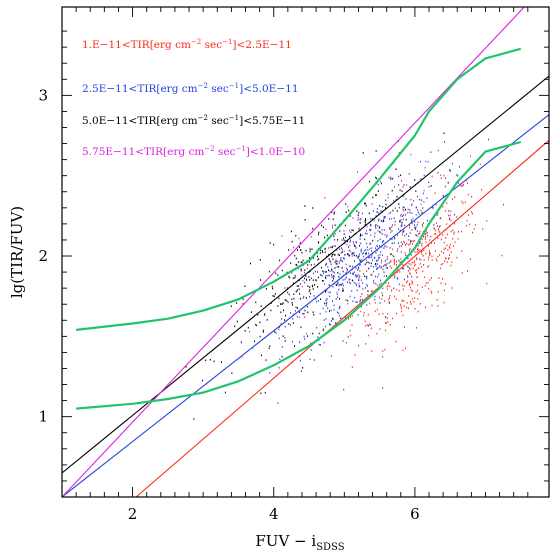  Describe the element at coordinates (193, 120) in the screenshot. I see `legend-entry: 5.0E−11<TIR[erg cm−2 sec−1]<5.75E−11` at that location.